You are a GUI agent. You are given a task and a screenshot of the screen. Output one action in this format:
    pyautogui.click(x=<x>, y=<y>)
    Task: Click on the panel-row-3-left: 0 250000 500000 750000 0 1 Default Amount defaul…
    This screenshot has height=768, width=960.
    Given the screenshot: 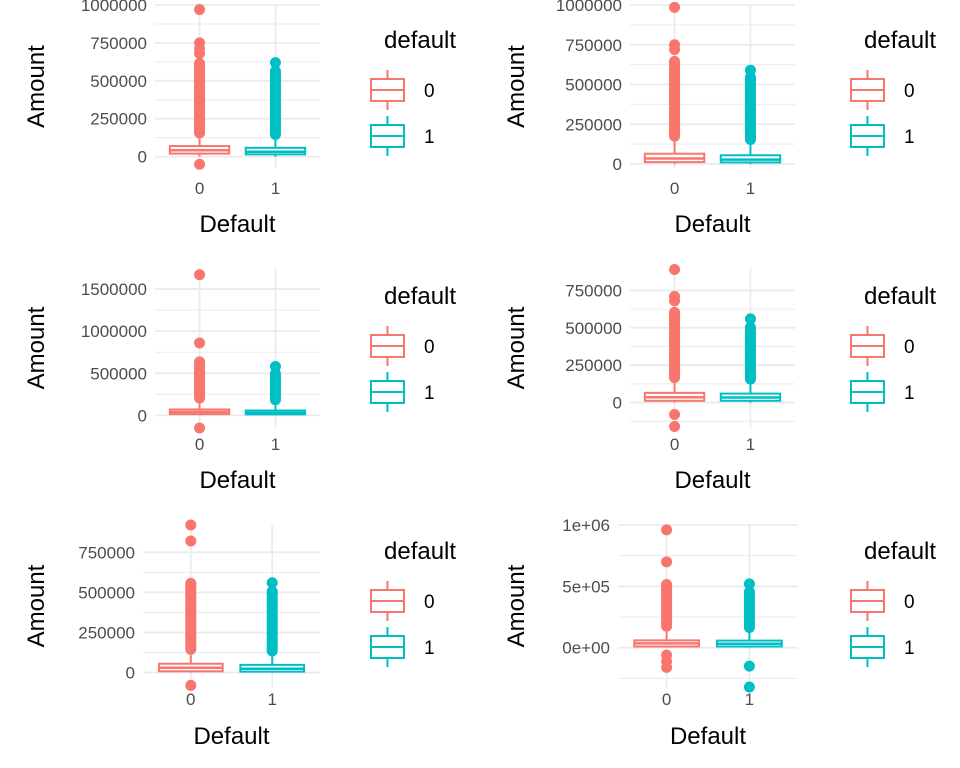 What is the action you would take?
    pyautogui.click(x=239, y=634)
    